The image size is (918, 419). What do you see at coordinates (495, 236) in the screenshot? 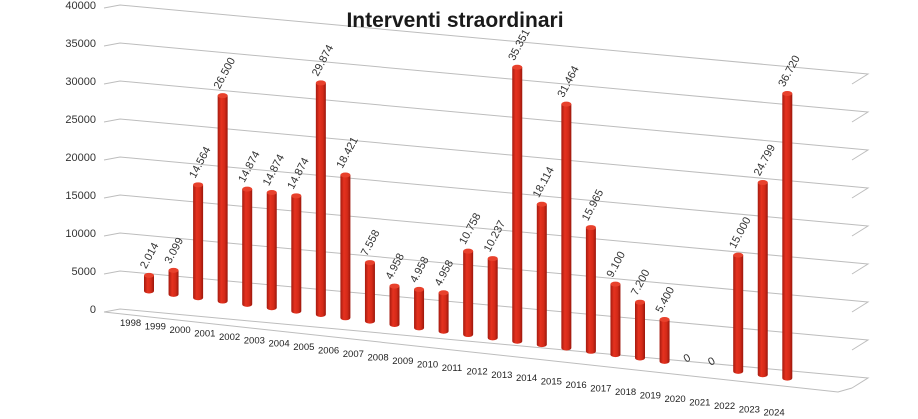
I see `data-label: 10.237` at bounding box center [495, 236].